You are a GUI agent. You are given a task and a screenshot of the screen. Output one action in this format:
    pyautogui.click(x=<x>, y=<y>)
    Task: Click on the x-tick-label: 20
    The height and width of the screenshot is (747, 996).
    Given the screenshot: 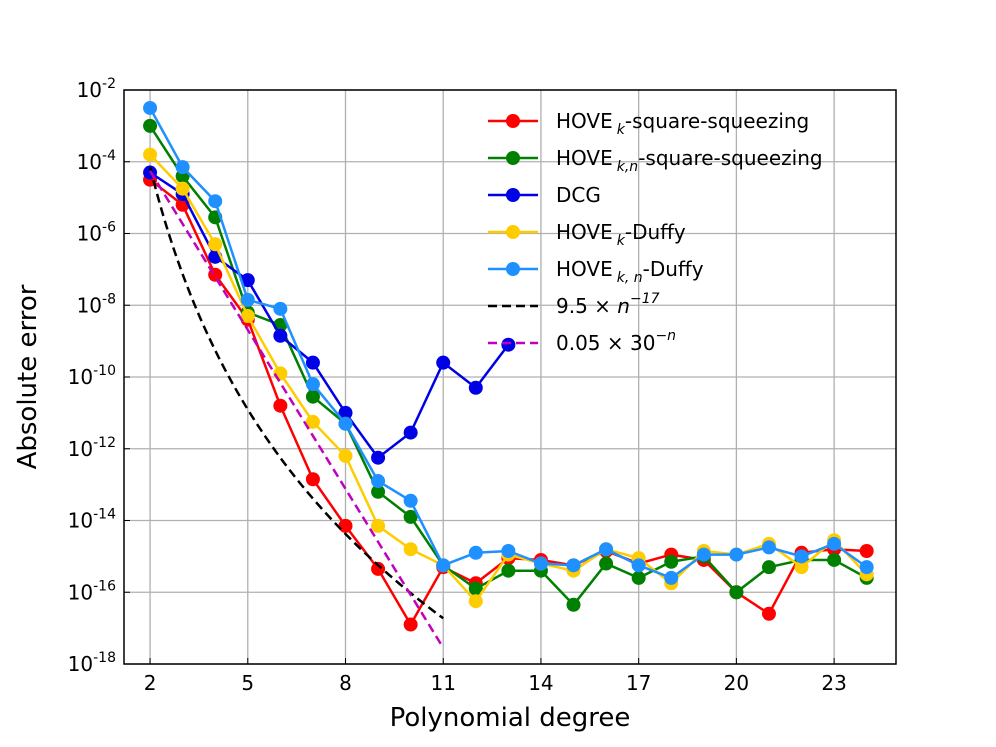 What is the action you would take?
    pyautogui.click(x=736, y=683)
    